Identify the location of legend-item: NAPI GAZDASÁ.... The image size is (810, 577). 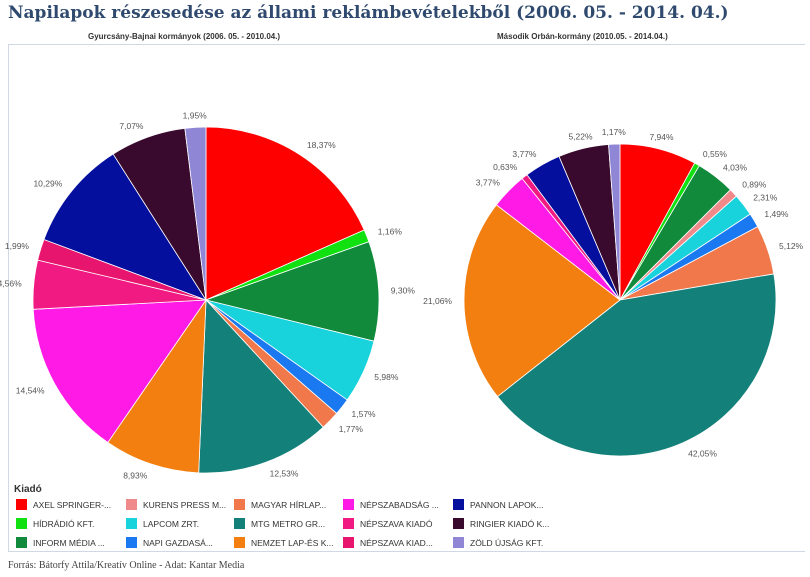
(169, 542).